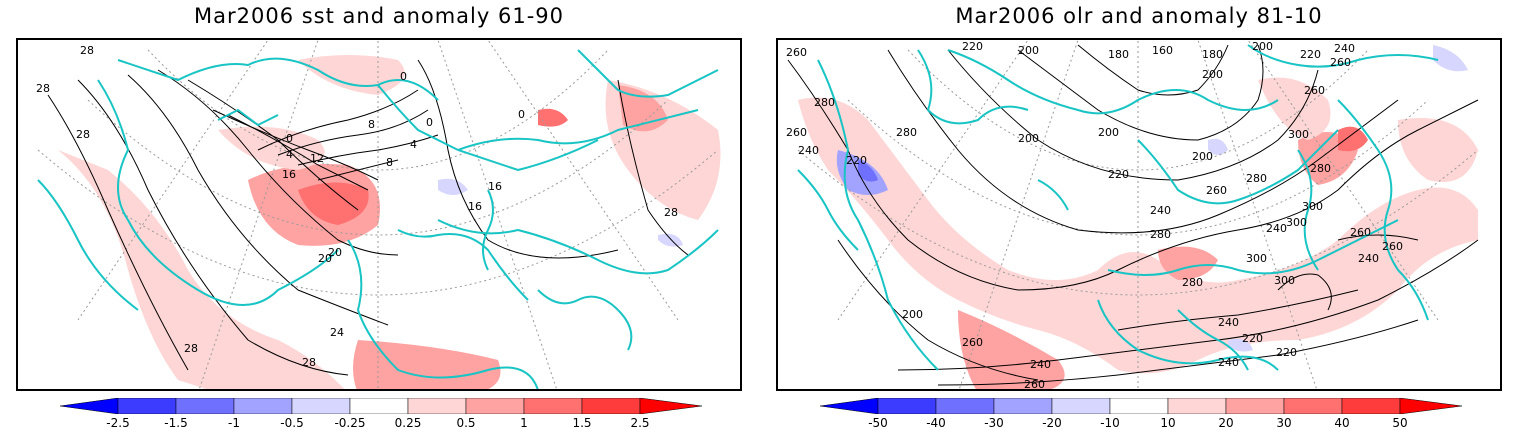  What do you see at coordinates (1284, 423) in the screenshot?
I see `colorbar-label: 30` at bounding box center [1284, 423].